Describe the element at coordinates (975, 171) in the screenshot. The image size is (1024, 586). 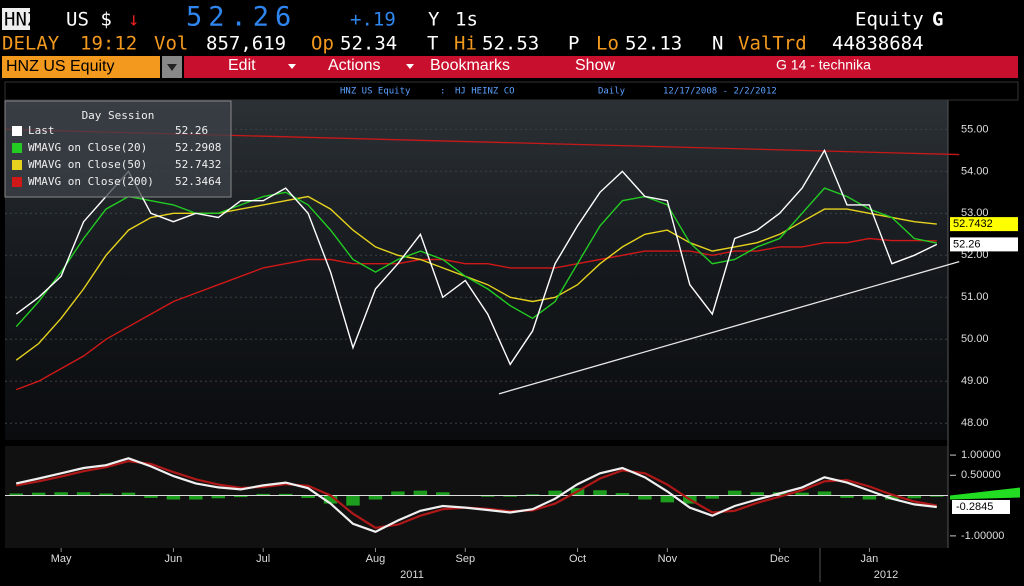
I see `y-tick-label: 54.00` at that location.